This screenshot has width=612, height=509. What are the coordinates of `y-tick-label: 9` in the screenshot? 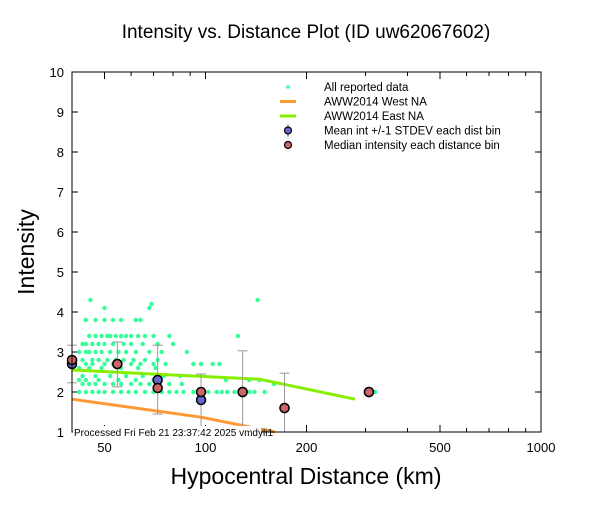 It's located at (60, 112).